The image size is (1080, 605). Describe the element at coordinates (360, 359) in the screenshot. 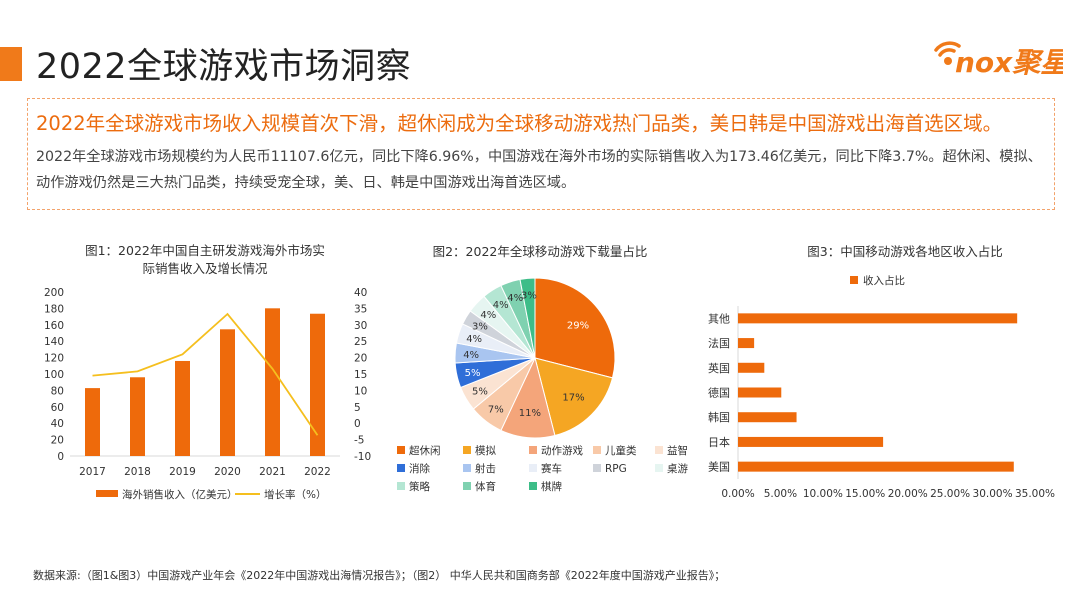

I see `chart1-right-tick: 20` at that location.